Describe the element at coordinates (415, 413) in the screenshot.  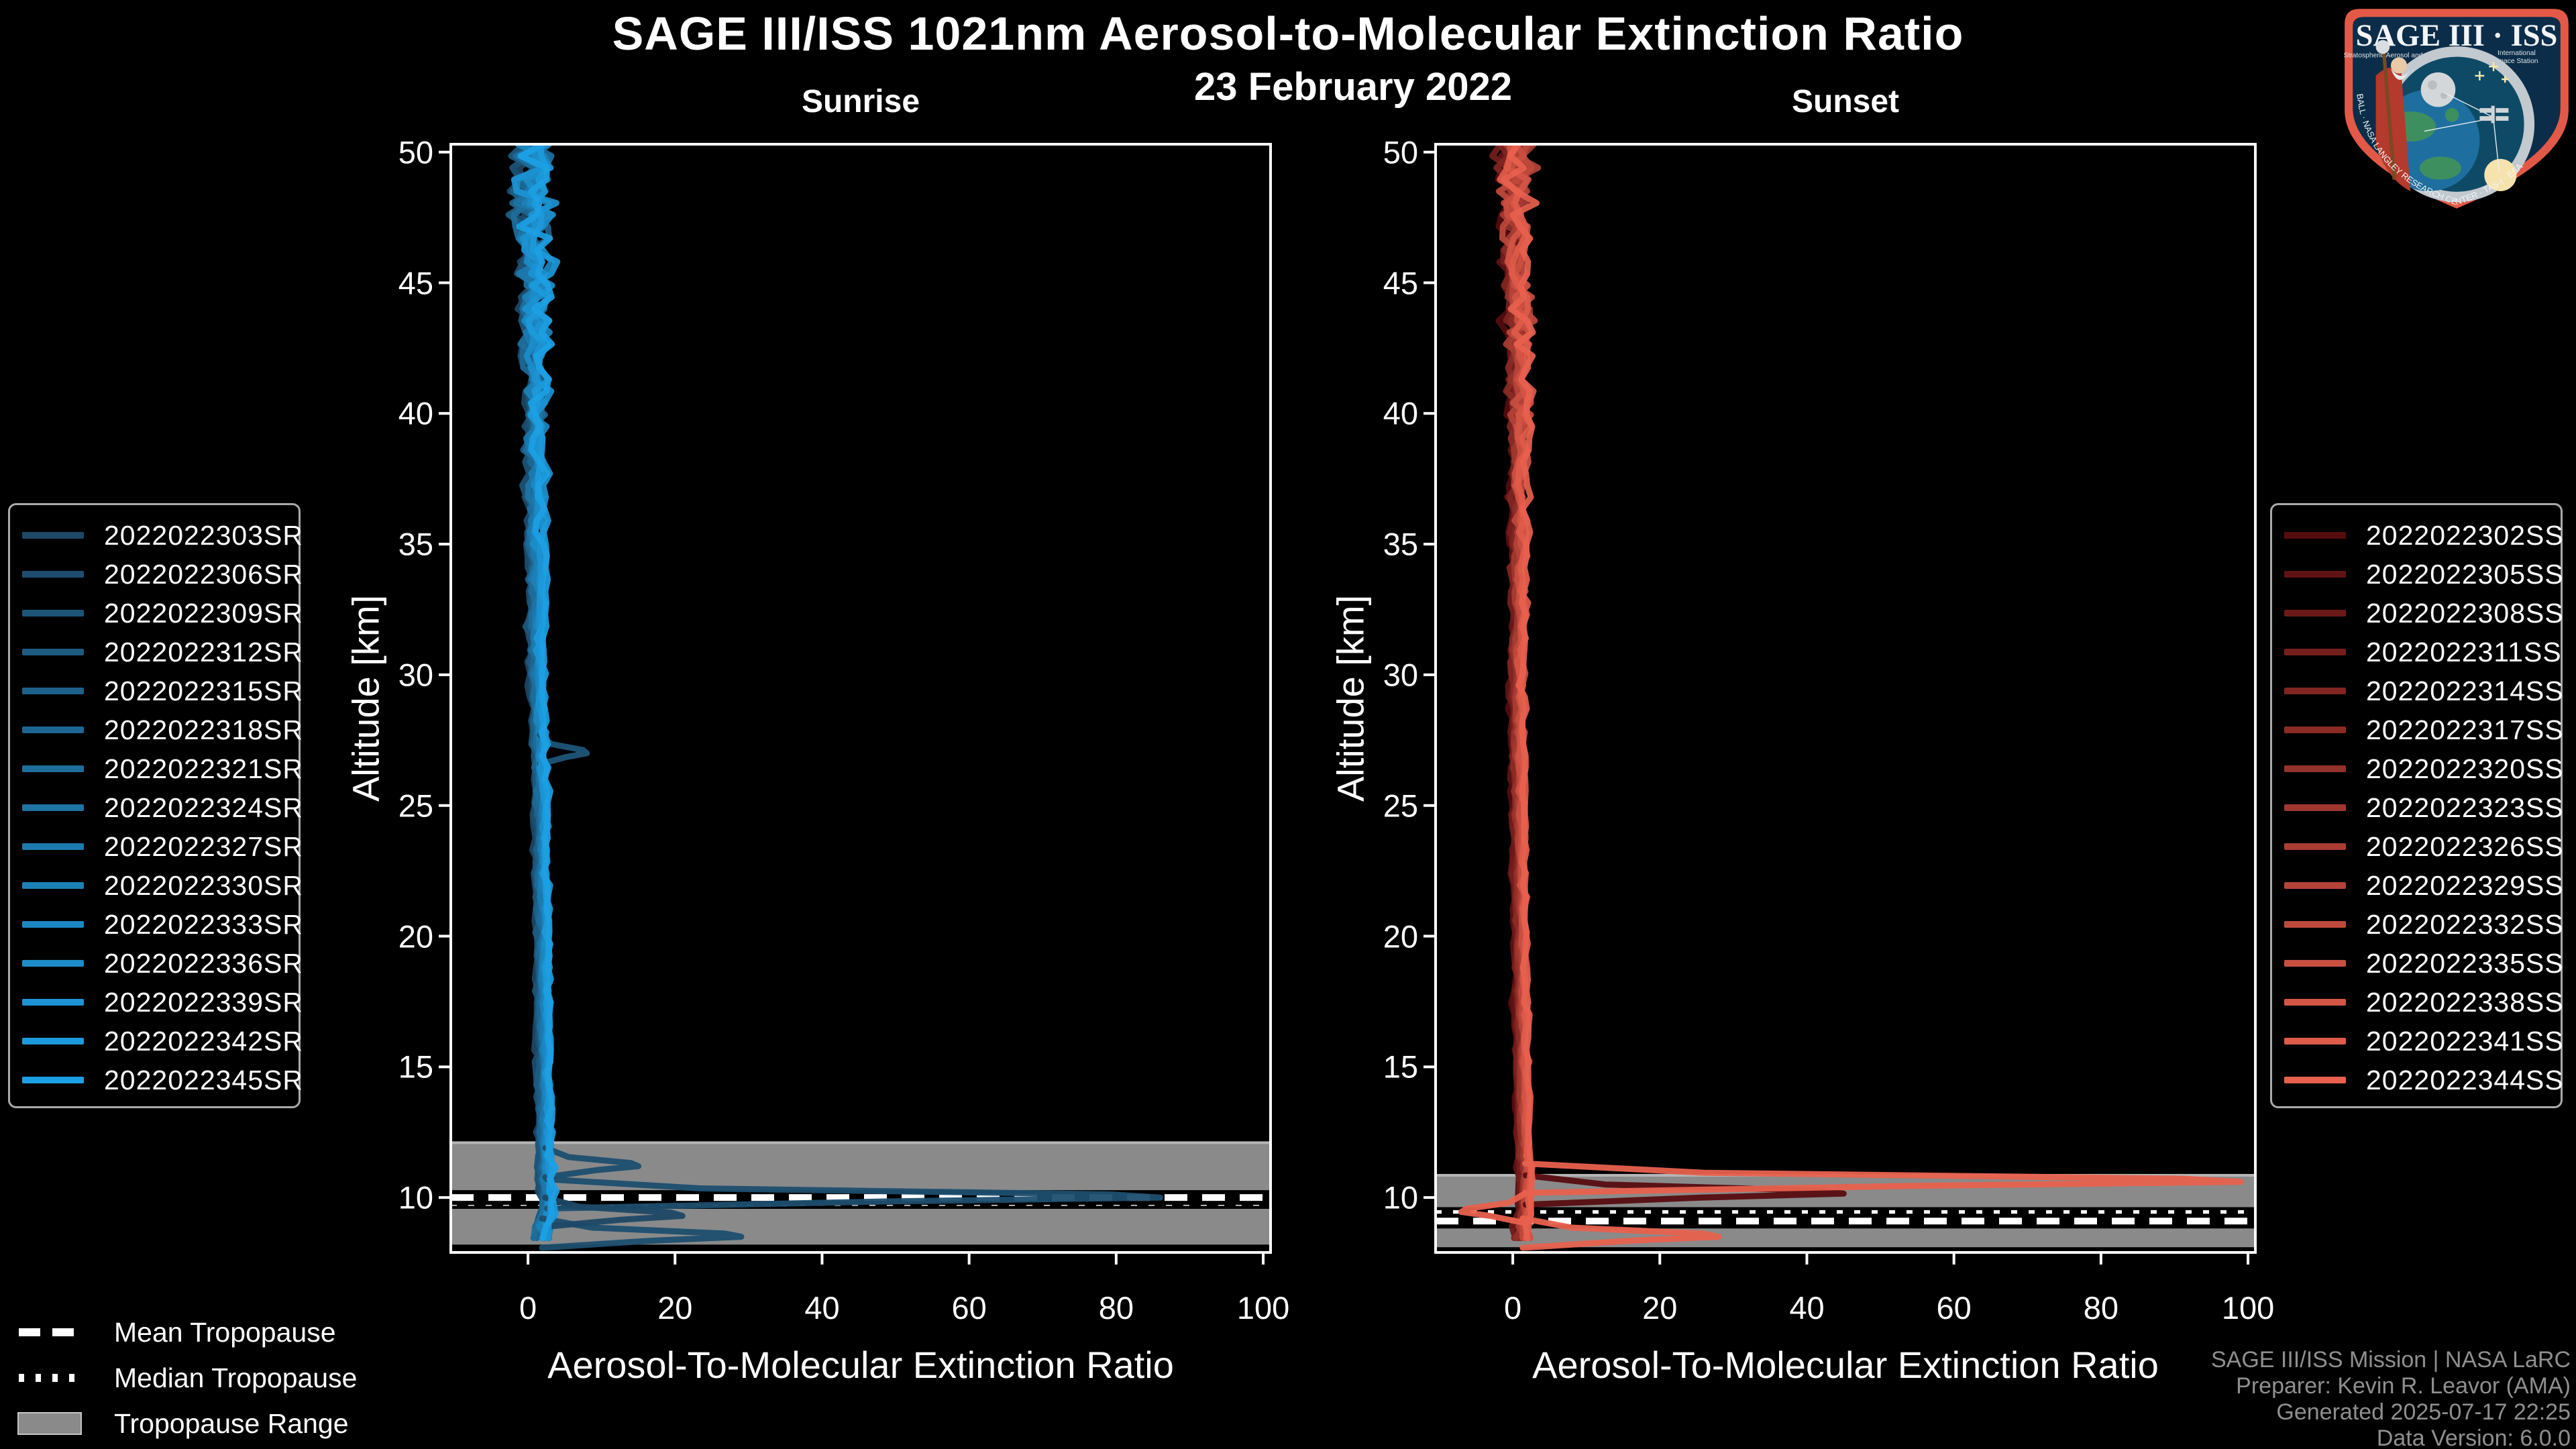
I see `sunrise-y-tick-label: 40` at that location.